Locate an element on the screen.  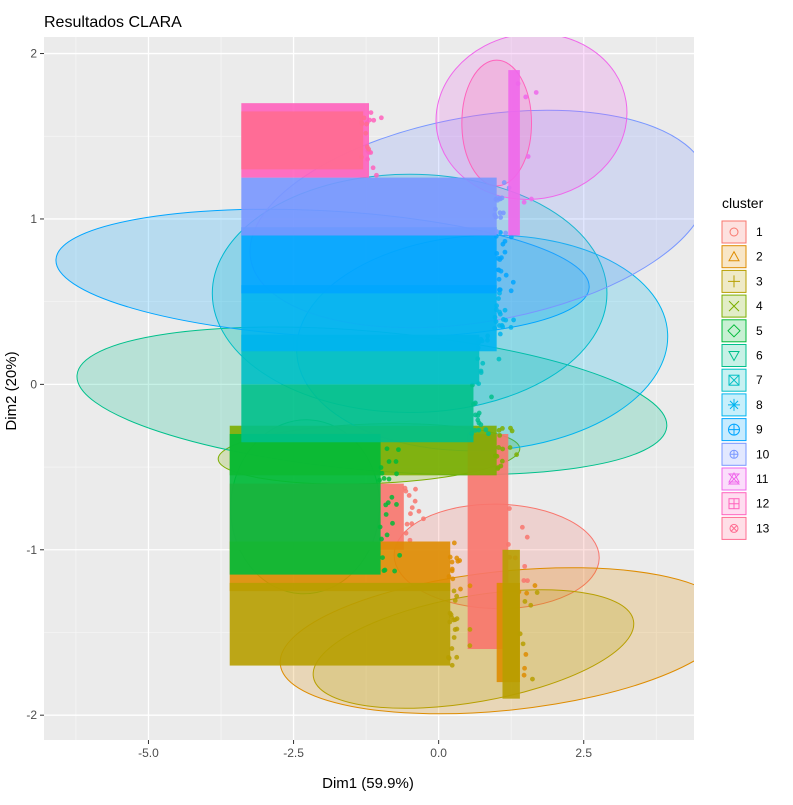
legend-symbol-circle-cross is located at coordinates (734, 454).